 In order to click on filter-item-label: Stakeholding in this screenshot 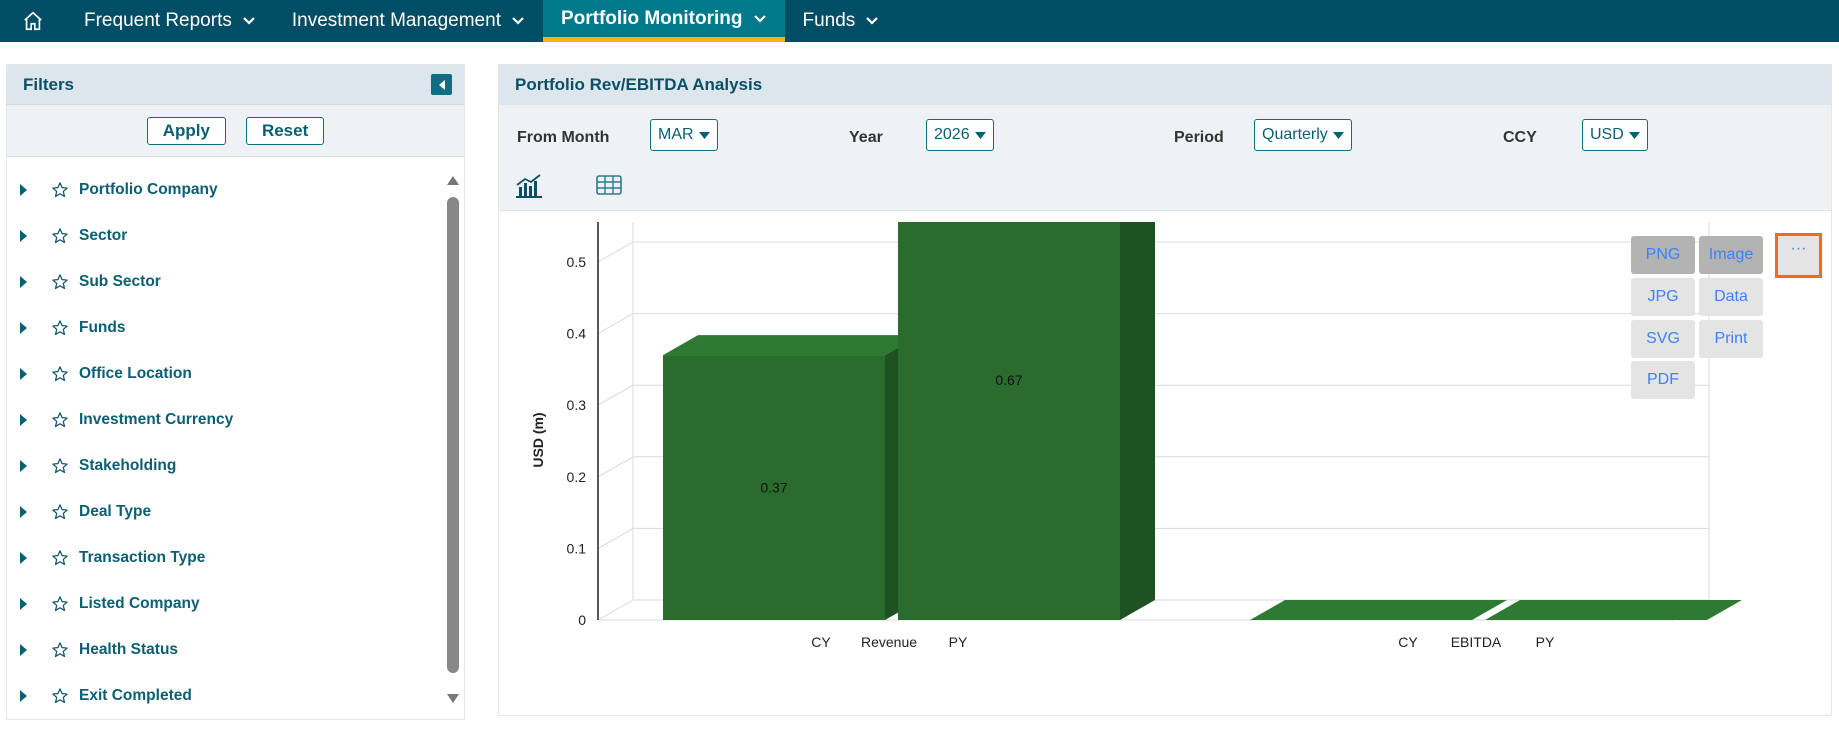, I will do `click(128, 465)`.